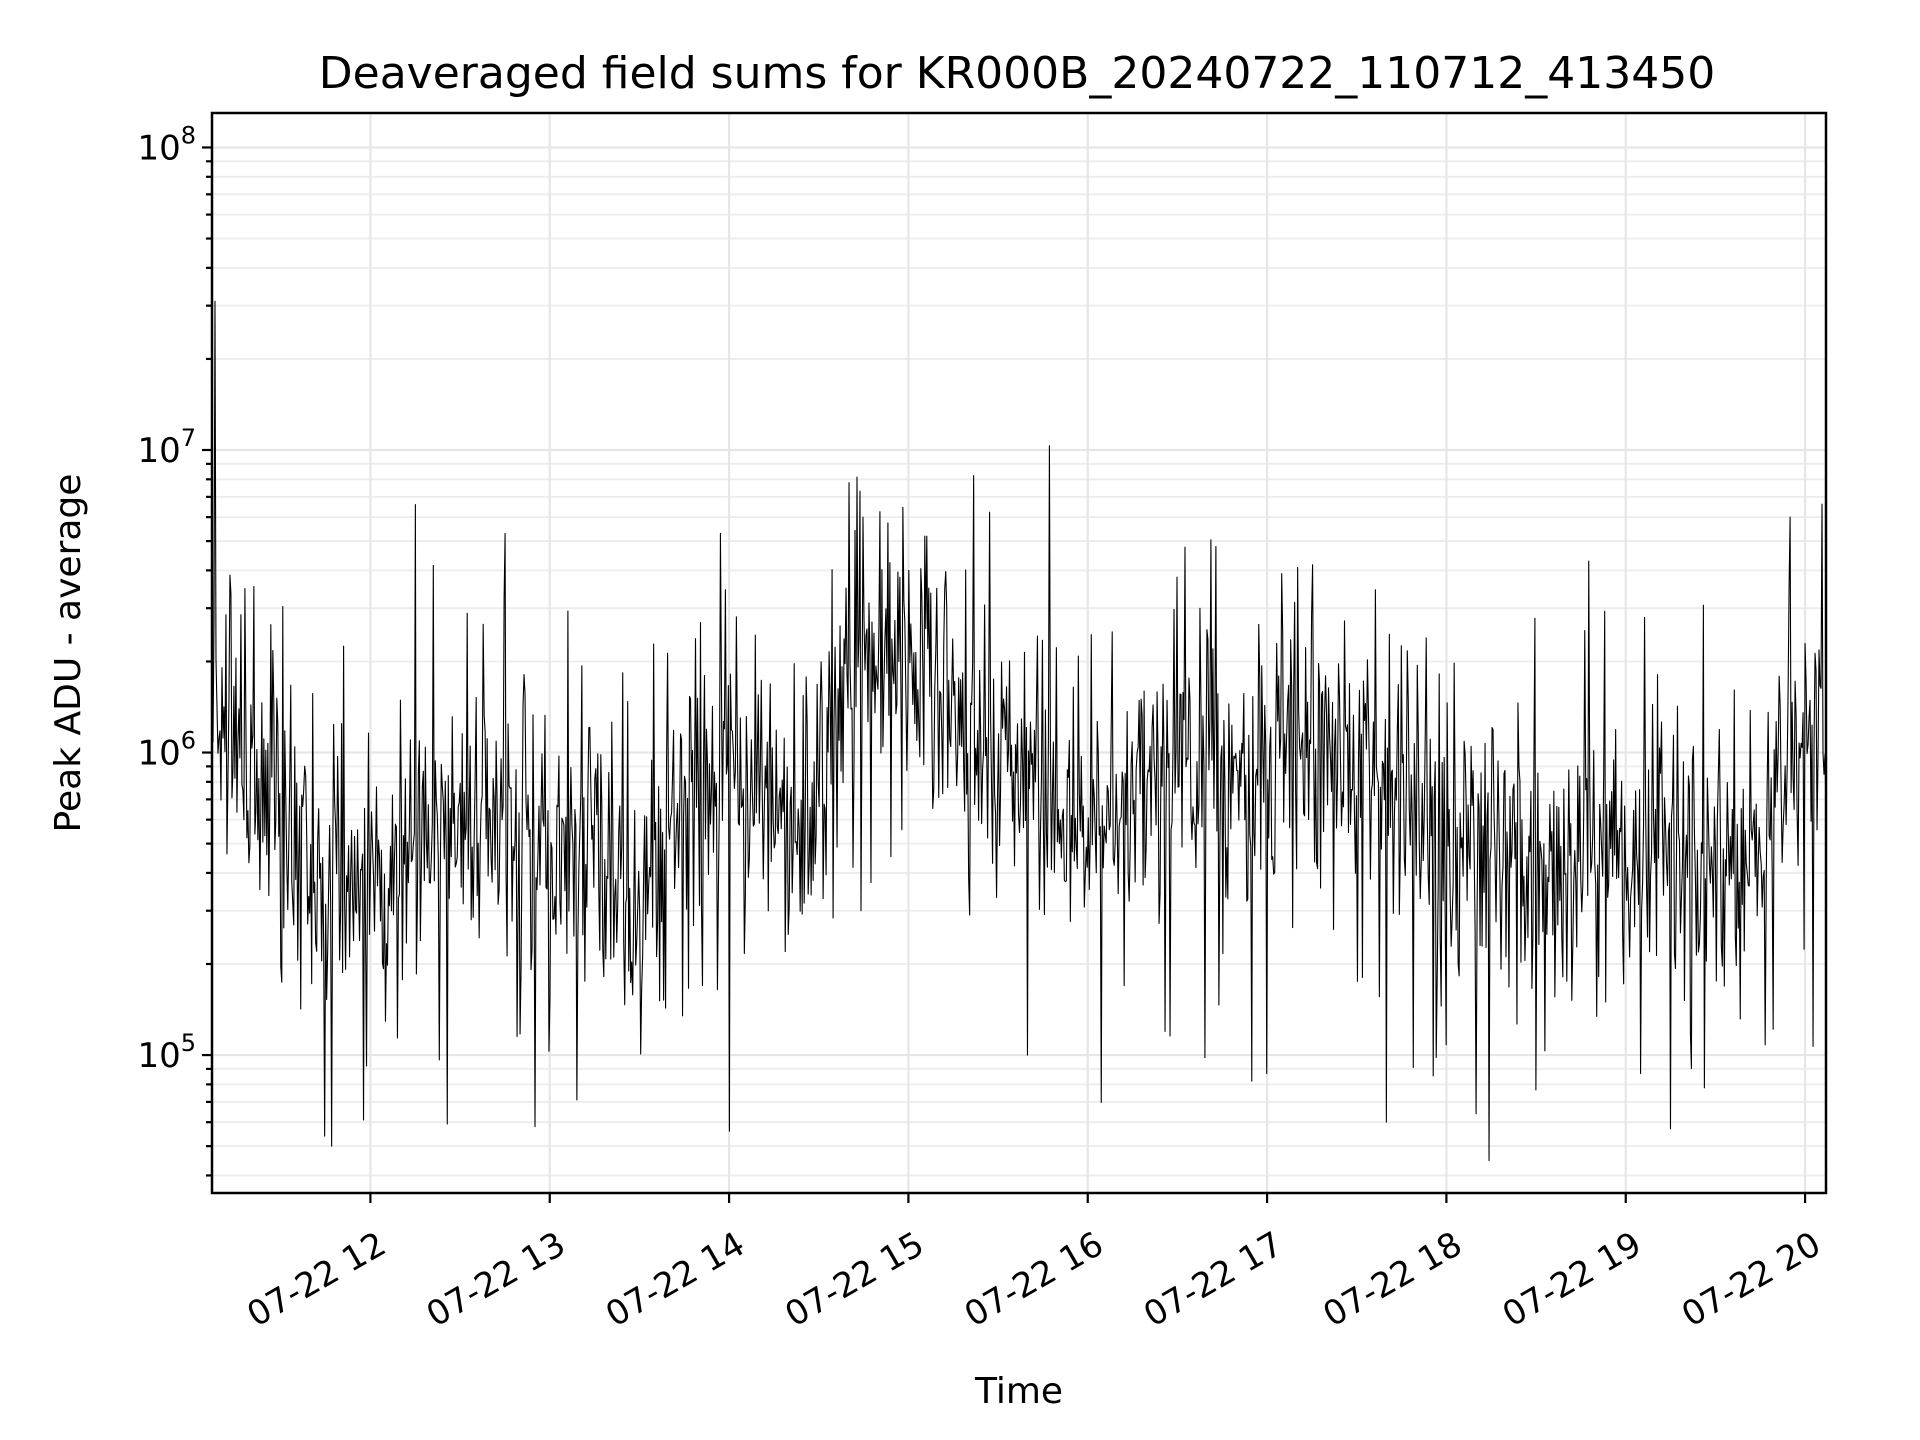 This screenshot has width=1920, height=1440. What do you see at coordinates (1393, 1279) in the screenshot?
I see `x-tick-label: 07-22 18` at bounding box center [1393, 1279].